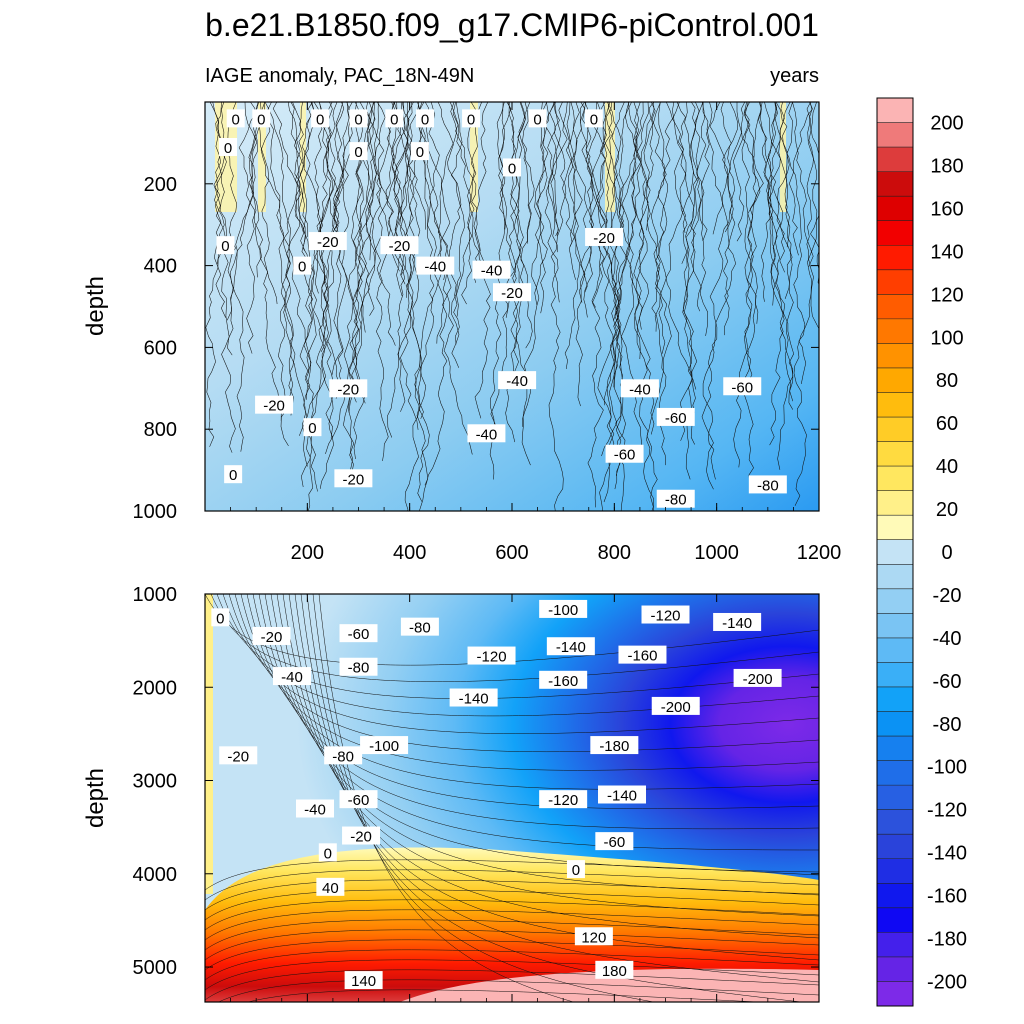  Describe the element at coordinates (947, 467) in the screenshot. I see `colorbar-label: 40` at that location.